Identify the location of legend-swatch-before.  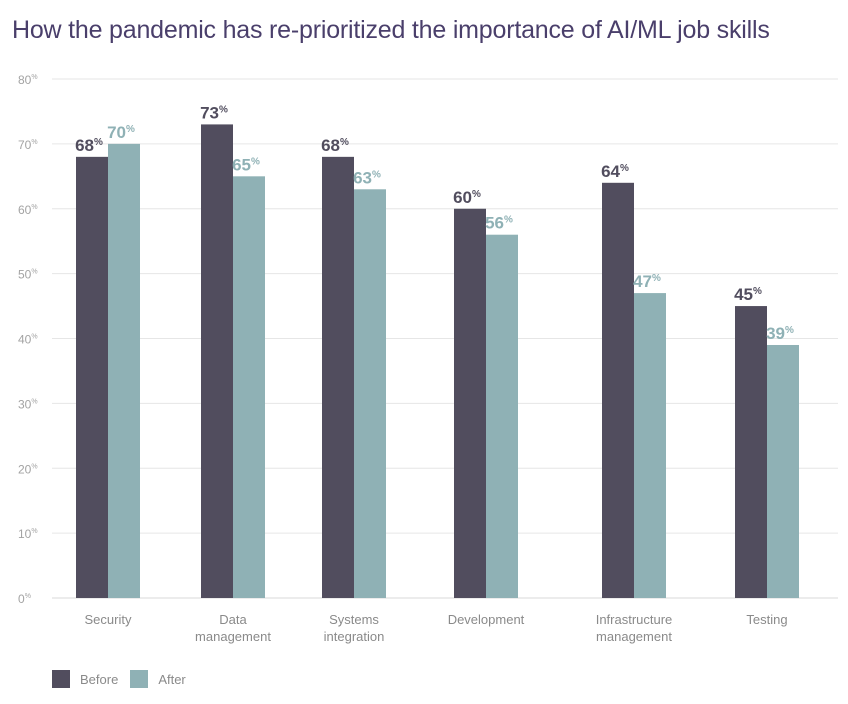
(61, 679).